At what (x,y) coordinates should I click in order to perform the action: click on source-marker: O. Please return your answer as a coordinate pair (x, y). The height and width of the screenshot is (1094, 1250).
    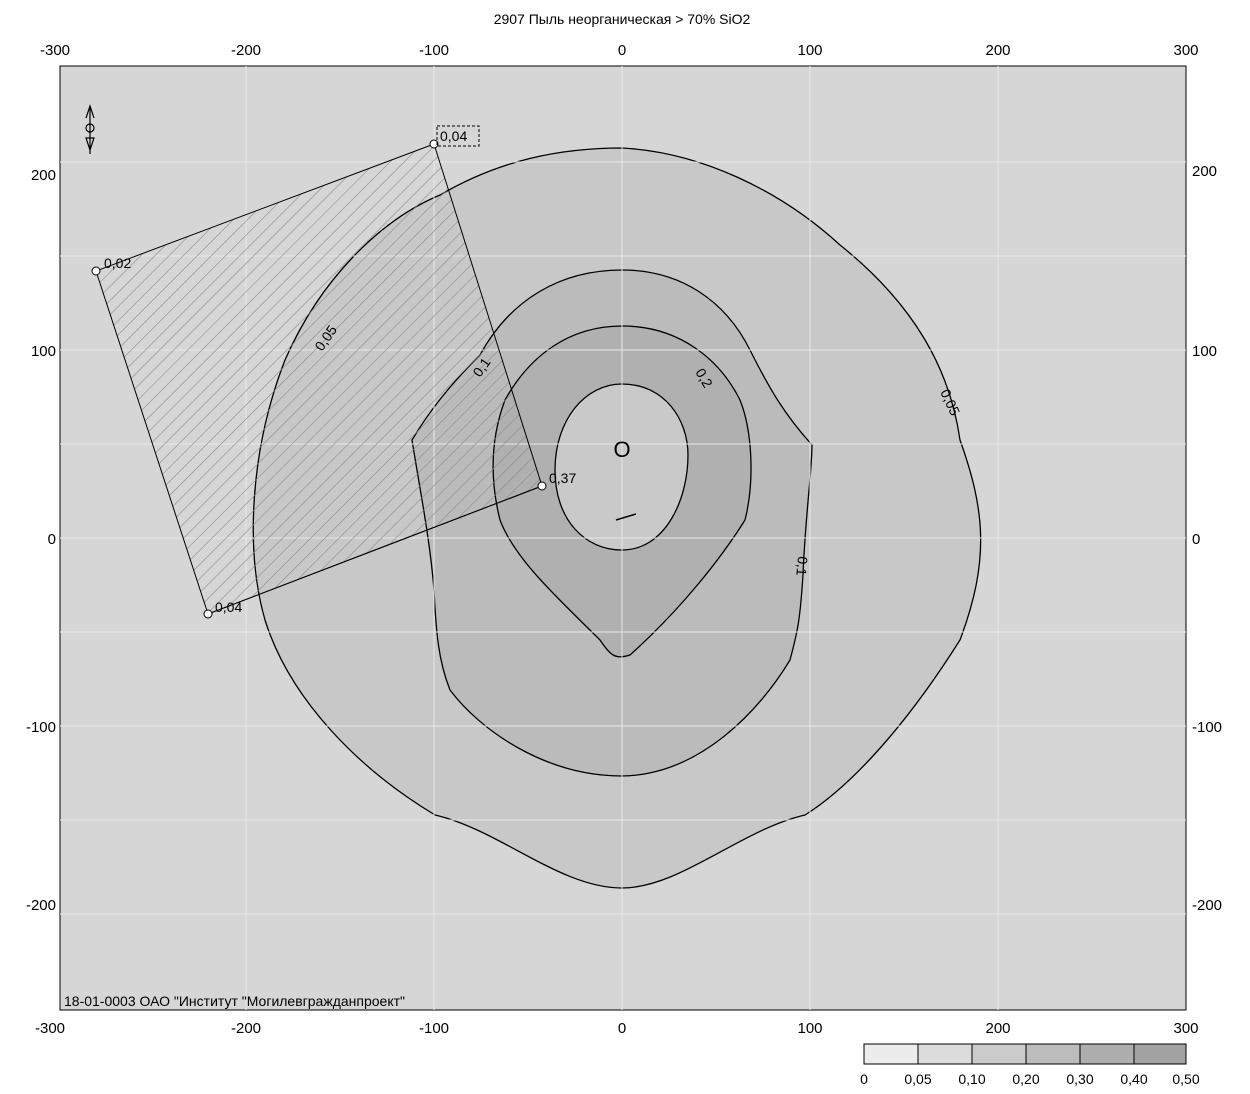
    Looking at the image, I should click on (621, 449).